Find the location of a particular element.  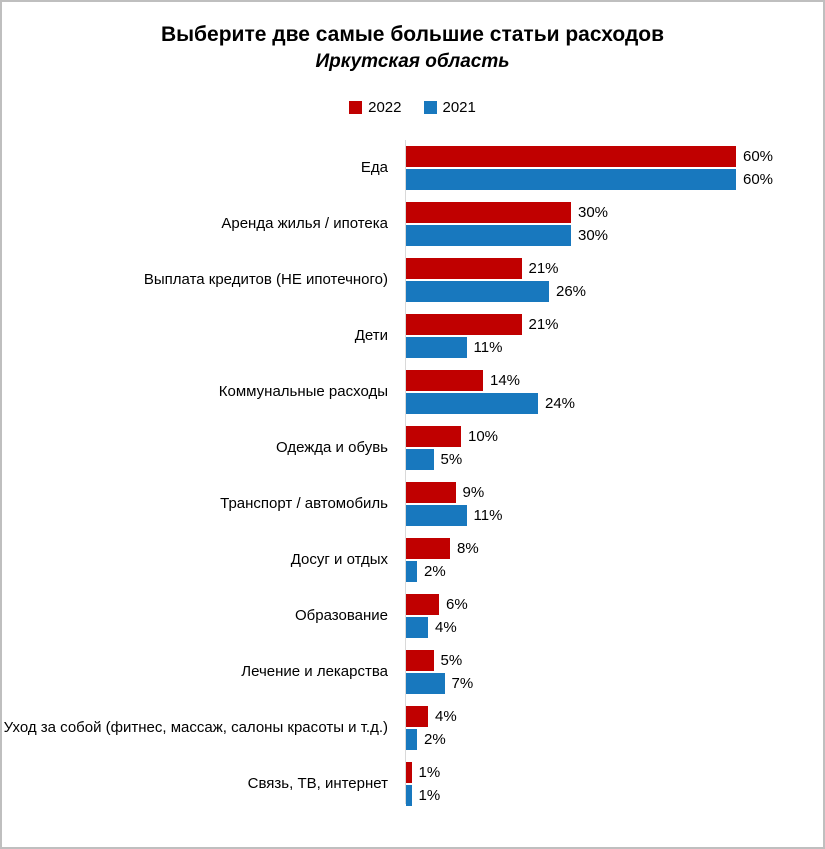

category-label: Связь, ТВ, интернет is located at coordinates (317, 783).